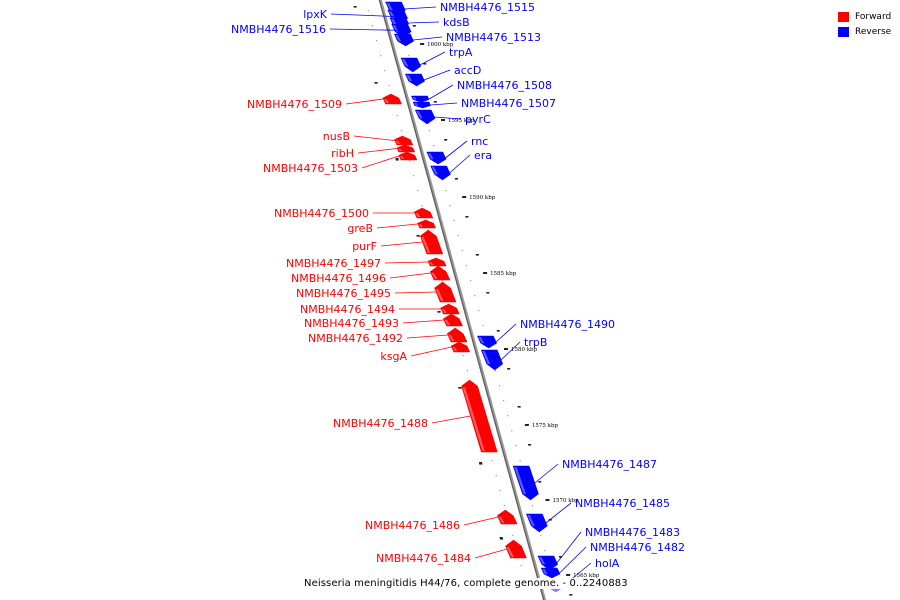 Image resolution: width=900 pixels, height=600 pixels. Describe the element at coordinates (336, 136) in the screenshot. I see `gene-label: nusB` at that location.